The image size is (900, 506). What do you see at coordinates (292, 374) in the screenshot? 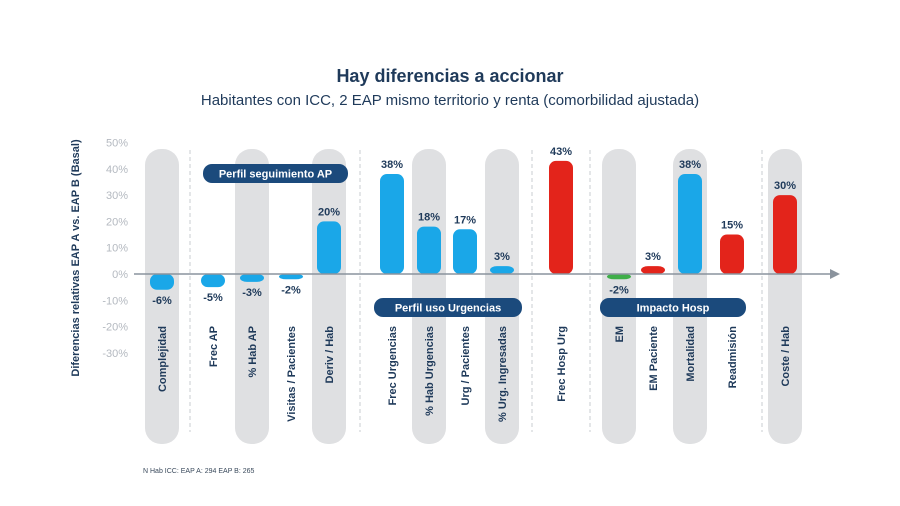
I see `category-label: Visitas / Pacientes` at bounding box center [292, 374].